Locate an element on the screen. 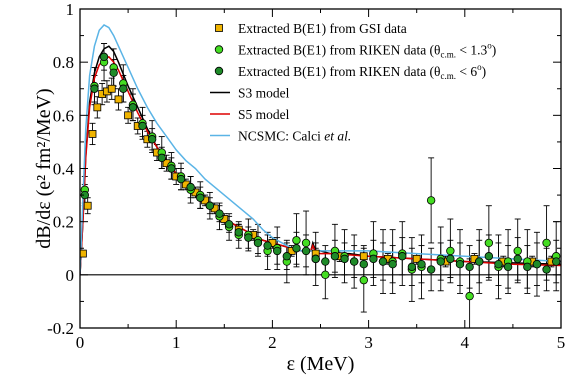  y-tick-label: 0.2 is located at coordinates (63, 222).